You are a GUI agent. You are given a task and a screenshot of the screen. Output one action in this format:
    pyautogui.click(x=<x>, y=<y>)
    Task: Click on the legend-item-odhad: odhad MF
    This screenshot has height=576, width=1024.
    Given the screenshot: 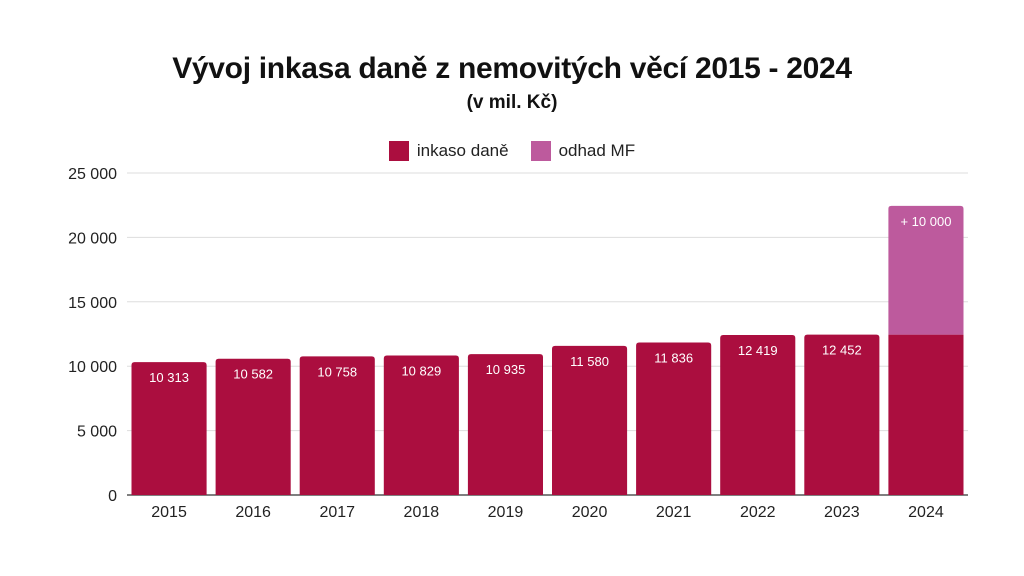 What is the action you would take?
    pyautogui.click(x=583, y=151)
    